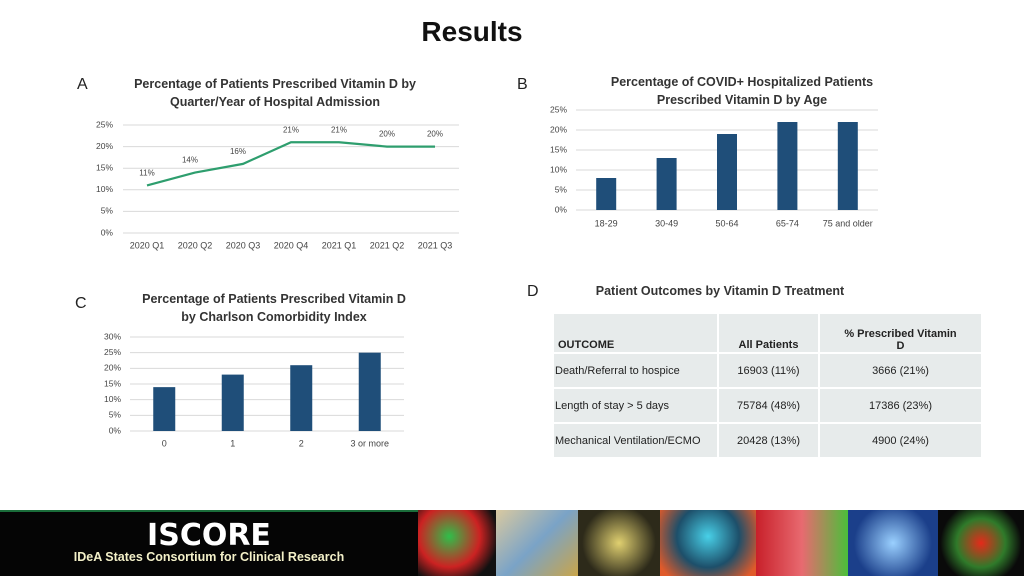 The width and height of the screenshot is (1024, 576). Describe the element at coordinates (81, 303) in the screenshot. I see `panel-label: C` at that location.